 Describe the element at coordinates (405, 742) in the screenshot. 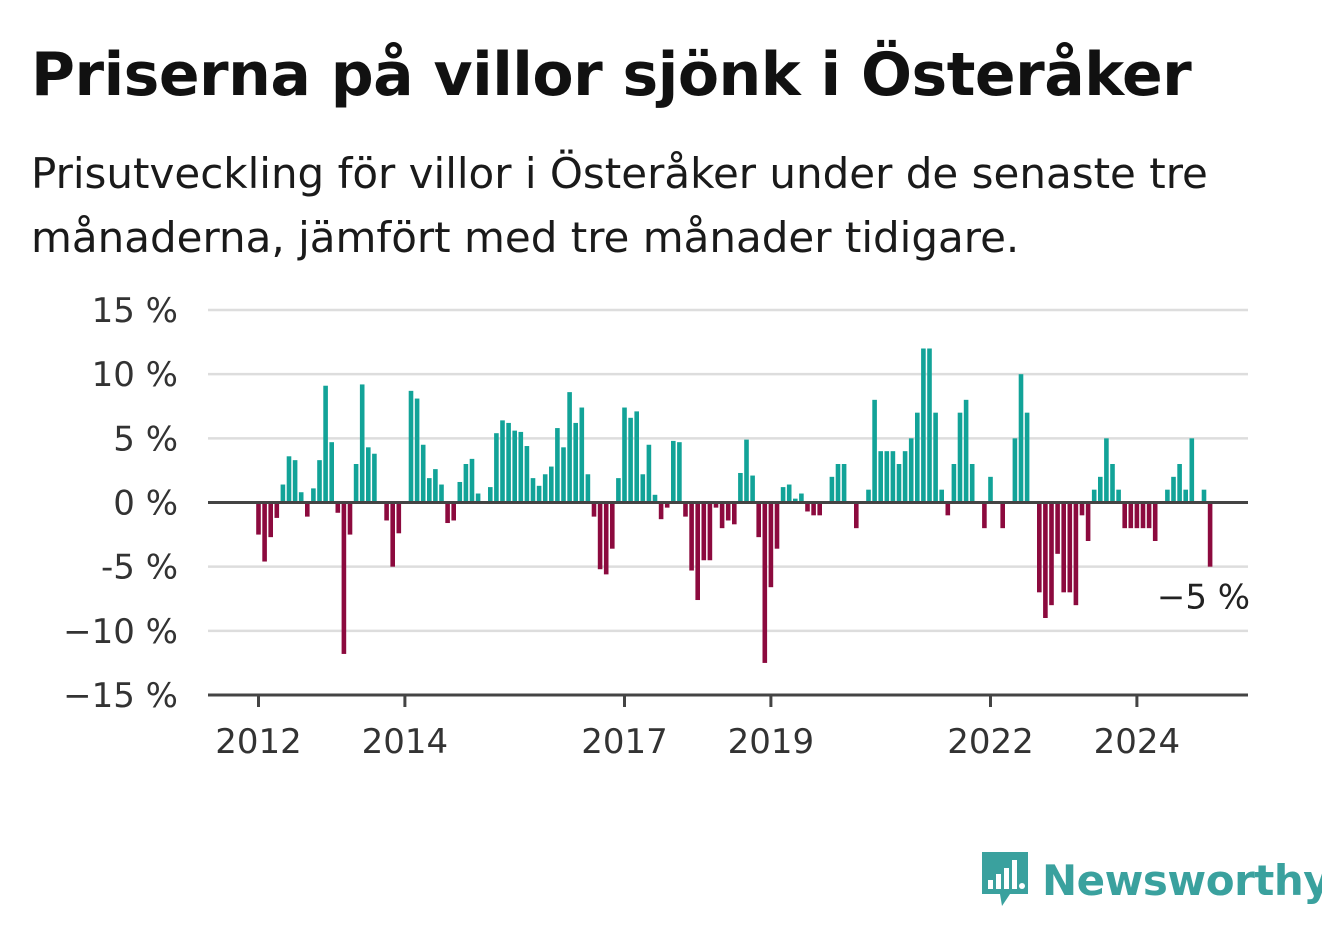

I see `x-tick-label: 2014` at that location.